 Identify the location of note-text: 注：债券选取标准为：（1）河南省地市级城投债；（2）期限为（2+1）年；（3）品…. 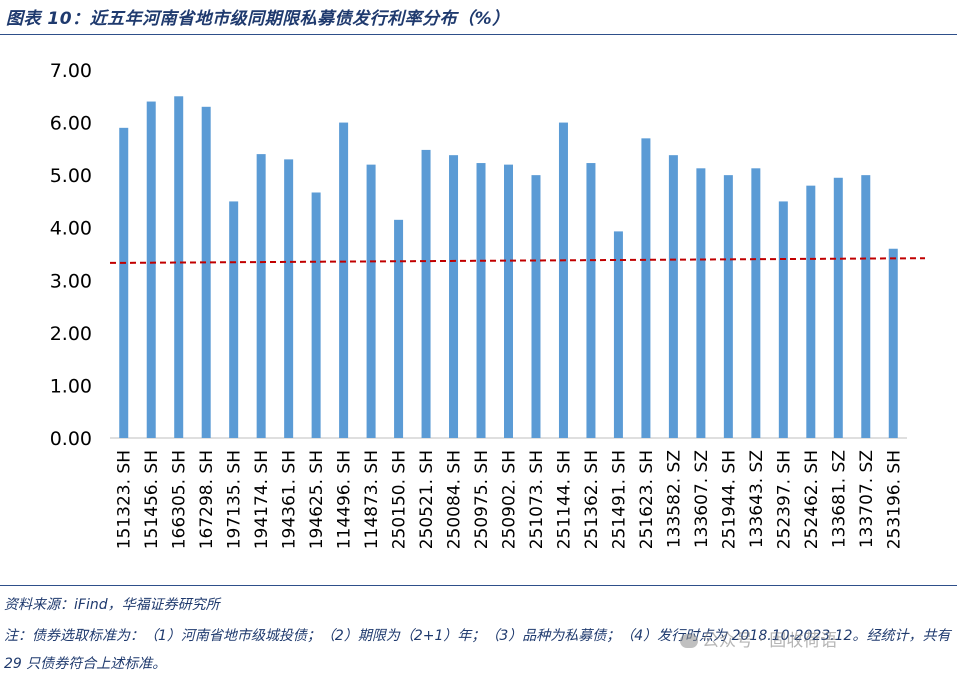
(477, 650).